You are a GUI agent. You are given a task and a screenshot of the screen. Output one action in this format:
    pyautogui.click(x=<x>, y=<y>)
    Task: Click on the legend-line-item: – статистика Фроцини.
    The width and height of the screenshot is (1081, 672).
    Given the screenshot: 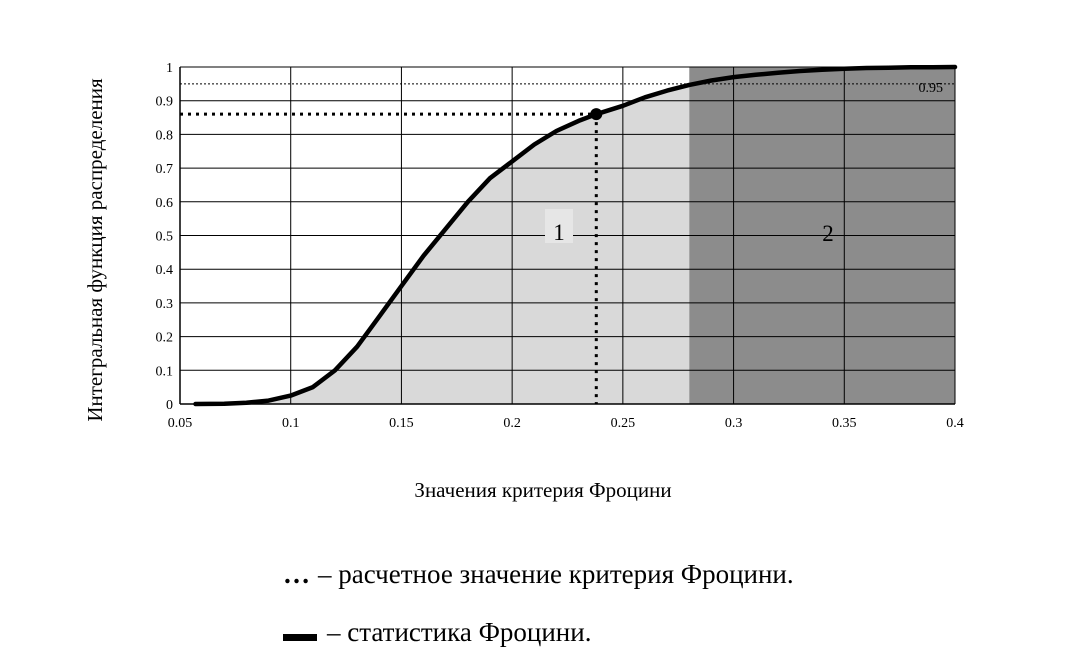 What is the action you would take?
    pyautogui.click(x=437, y=632)
    